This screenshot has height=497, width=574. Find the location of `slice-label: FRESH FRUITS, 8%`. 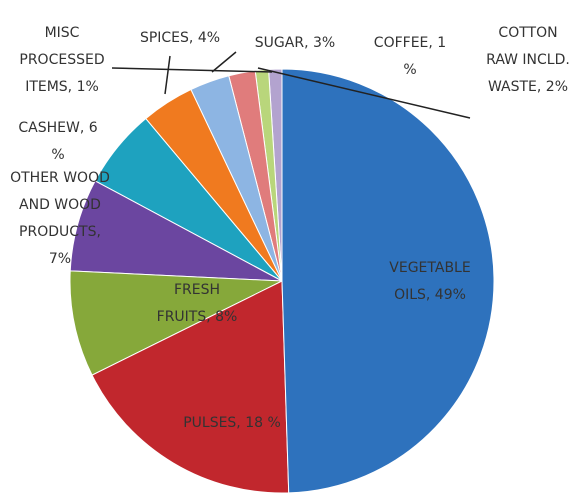

slice-label: FRESH FRUITS, 8% is located at coordinates (197, 303).